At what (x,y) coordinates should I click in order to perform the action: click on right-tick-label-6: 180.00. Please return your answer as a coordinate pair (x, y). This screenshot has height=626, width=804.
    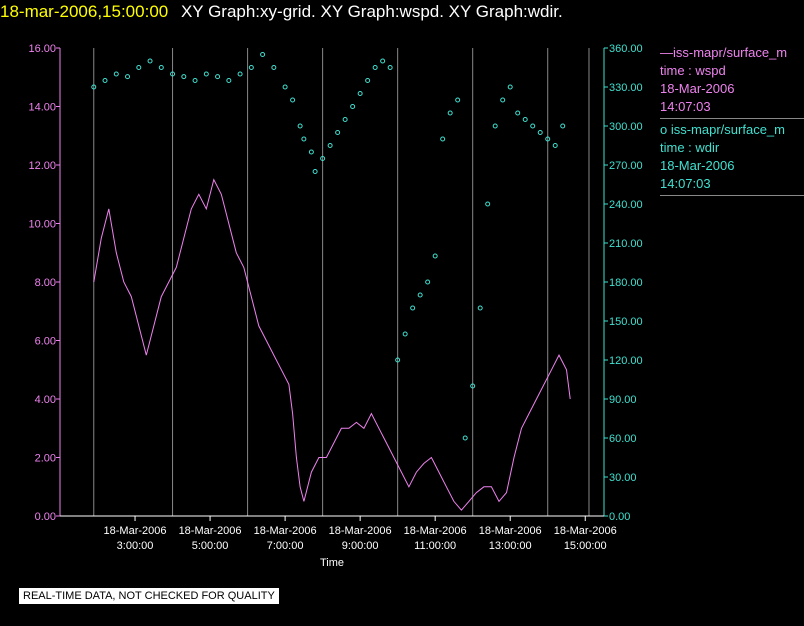
    Looking at the image, I should click on (626, 283).